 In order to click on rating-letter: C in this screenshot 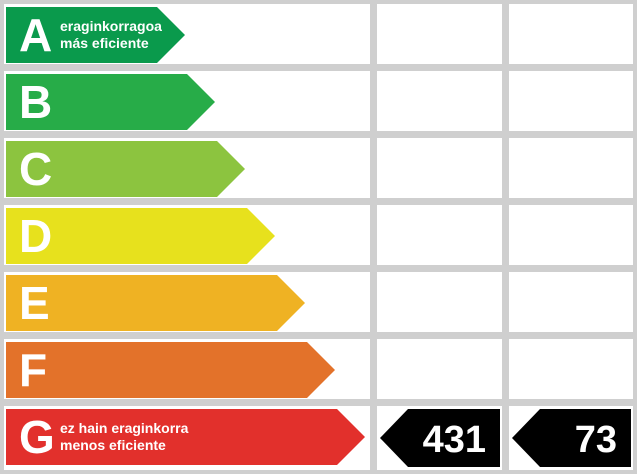, I will do `click(35, 169)`.